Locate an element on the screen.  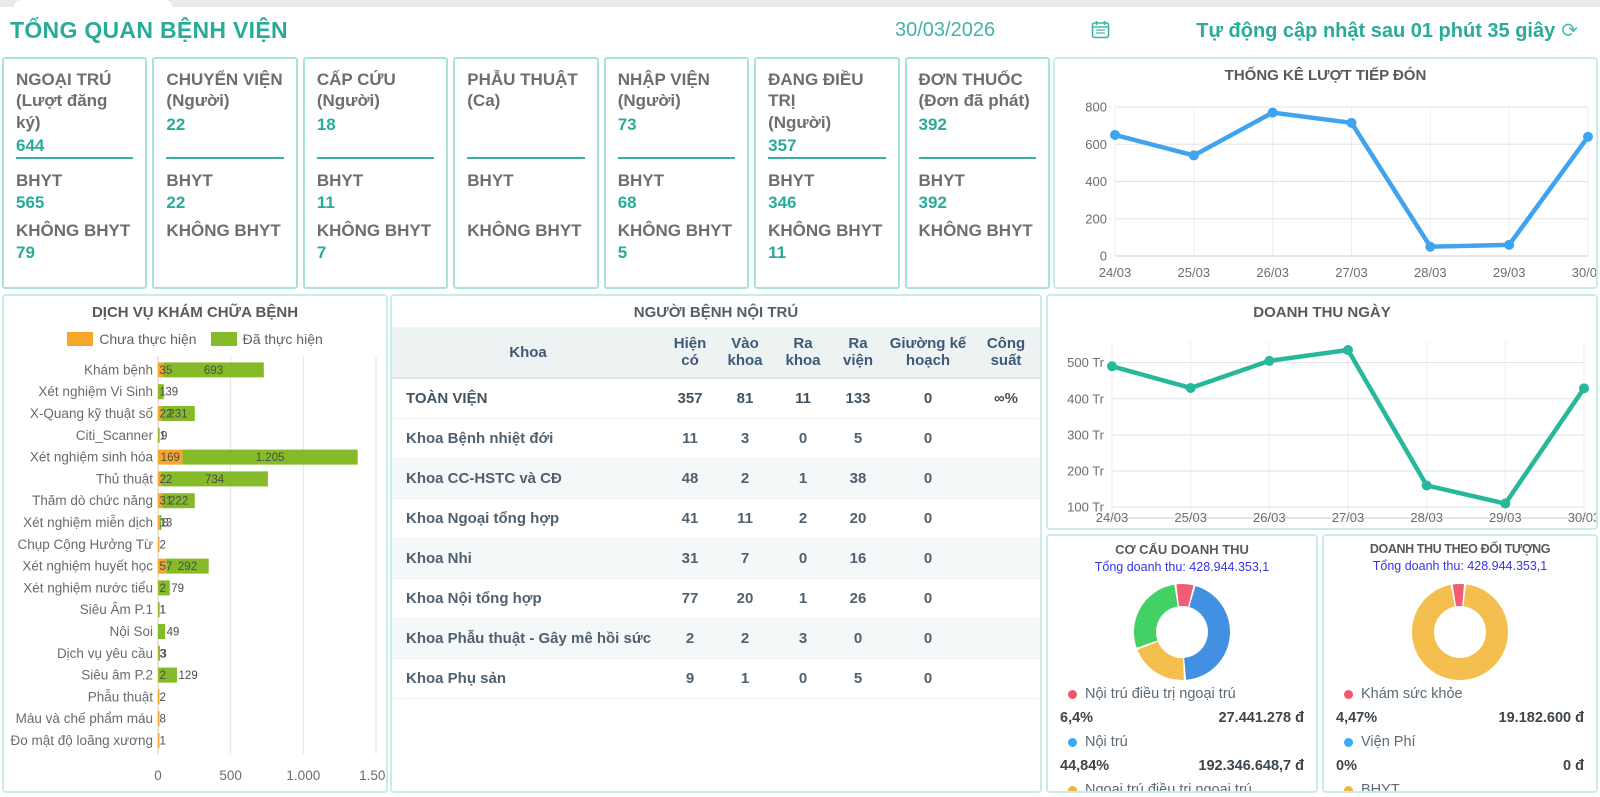
svg-text: 35 is located at coordinates (166, 371).